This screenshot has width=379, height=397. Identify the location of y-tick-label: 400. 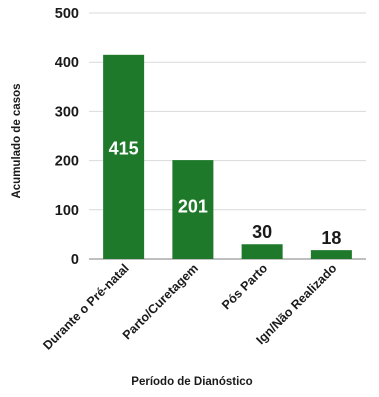
(67, 63).